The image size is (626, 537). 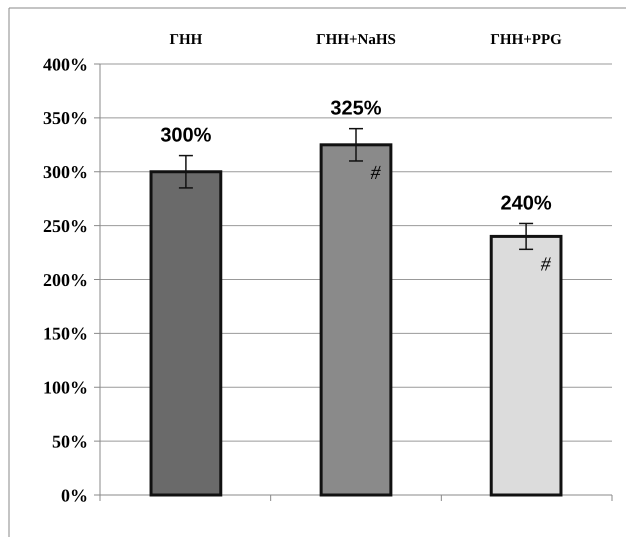 I want to click on x-tick-label: ГНН, so click(x=186, y=40).